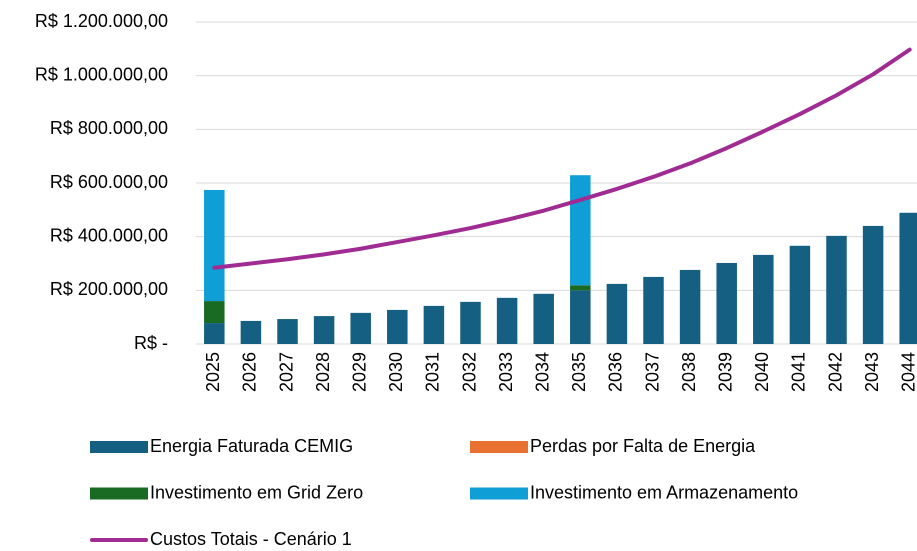 The image size is (917, 551). Describe the element at coordinates (725, 372) in the screenshot. I see `x-tick-label: 2039` at that location.